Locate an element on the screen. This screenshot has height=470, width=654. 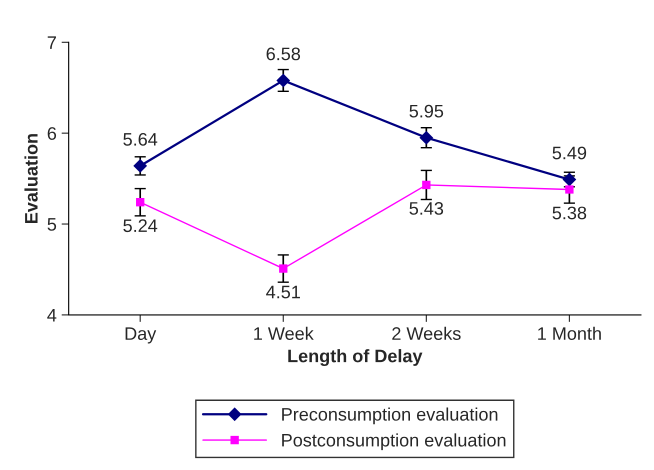
y-tick-label: 7 is located at coordinates (52, 42).